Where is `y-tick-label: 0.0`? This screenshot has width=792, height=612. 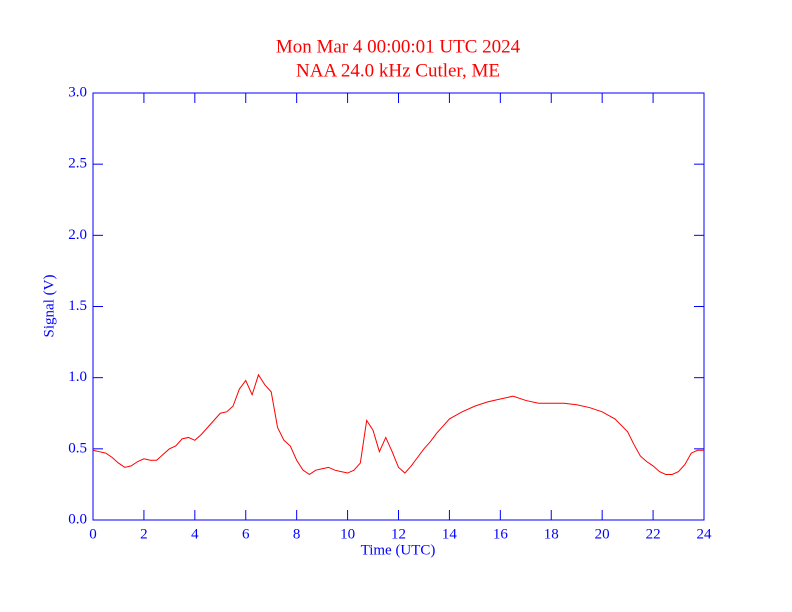 y-tick-label: 0.0 is located at coordinates (77, 519).